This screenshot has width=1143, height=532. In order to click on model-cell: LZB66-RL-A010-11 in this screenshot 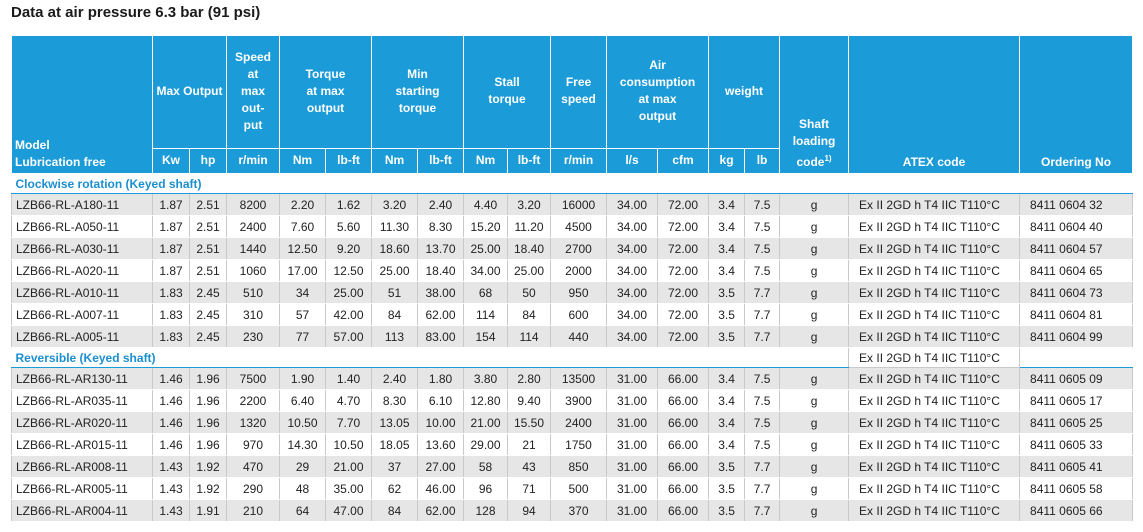, I will do `click(82, 292)`.